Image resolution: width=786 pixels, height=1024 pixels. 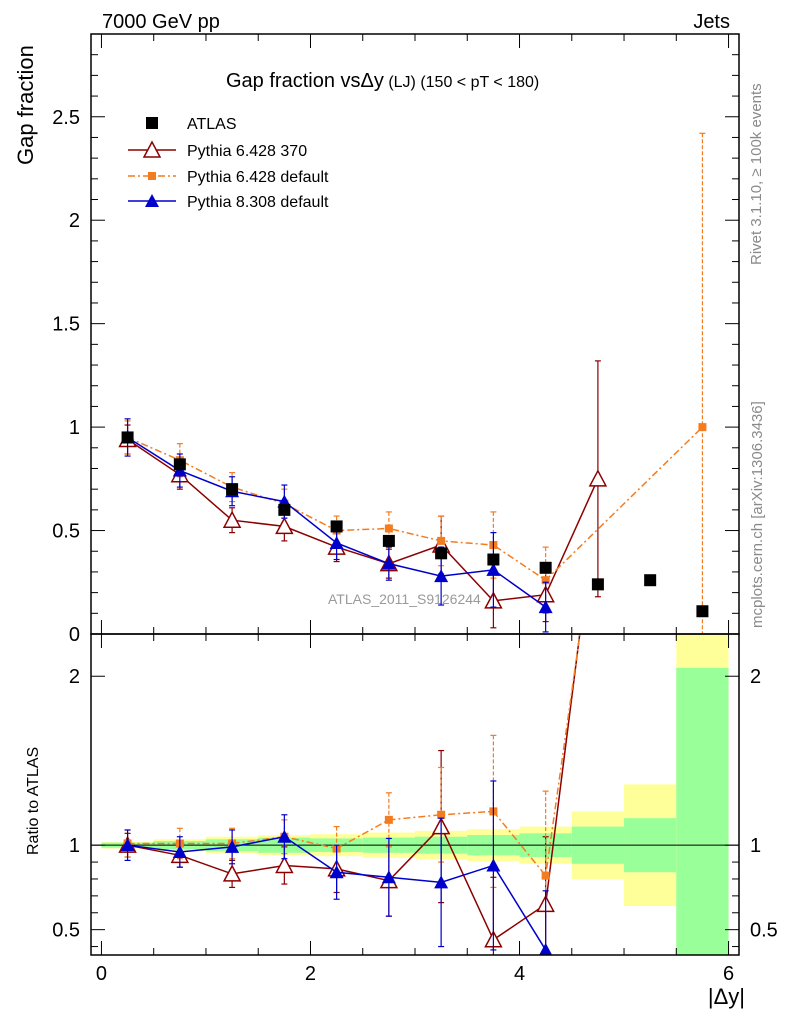 I want to click on bottom-y-tick-label-right: 2, so click(x=755, y=677).